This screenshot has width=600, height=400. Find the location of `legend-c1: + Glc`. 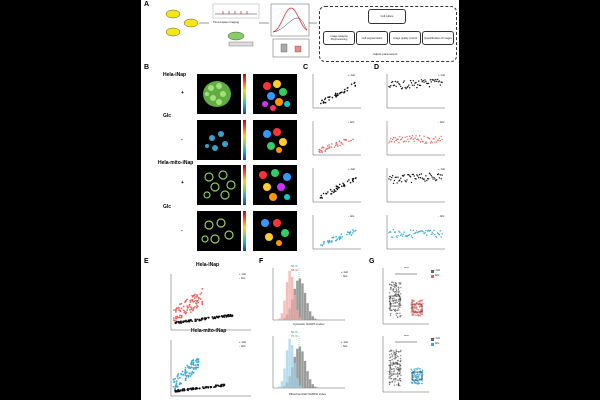

legend-c1: + Glc is located at coordinates (352, 75).